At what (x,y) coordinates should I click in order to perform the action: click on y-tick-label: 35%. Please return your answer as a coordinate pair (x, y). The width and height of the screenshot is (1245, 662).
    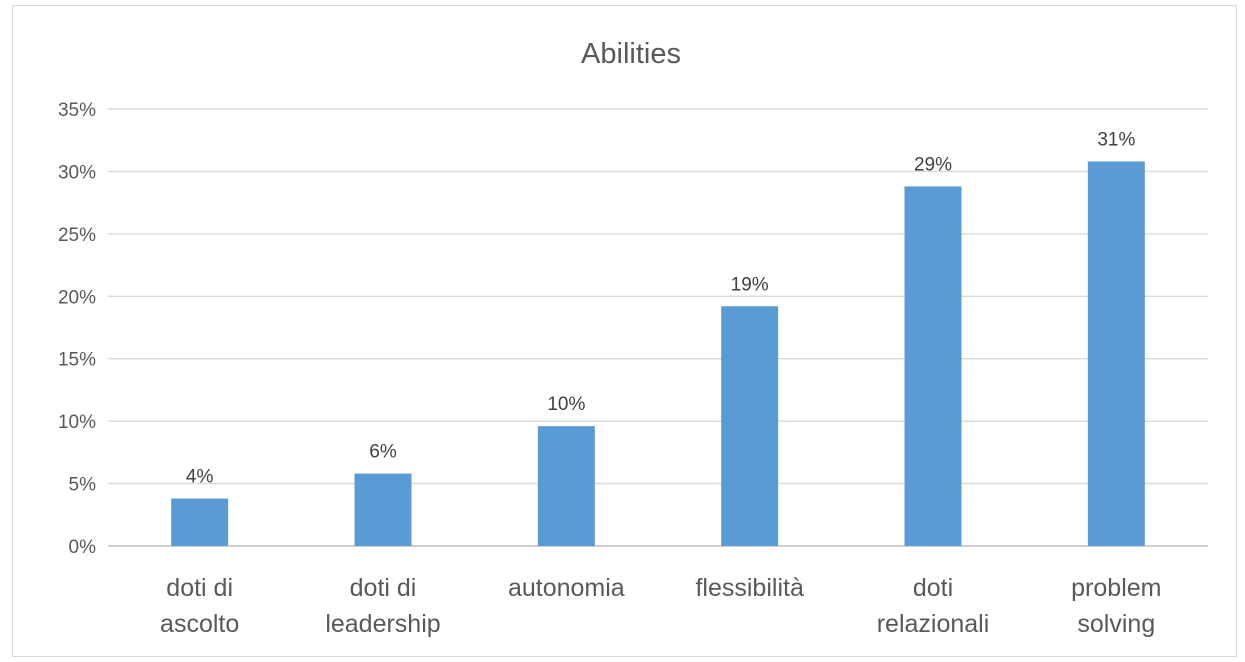
    Looking at the image, I should click on (77, 110).